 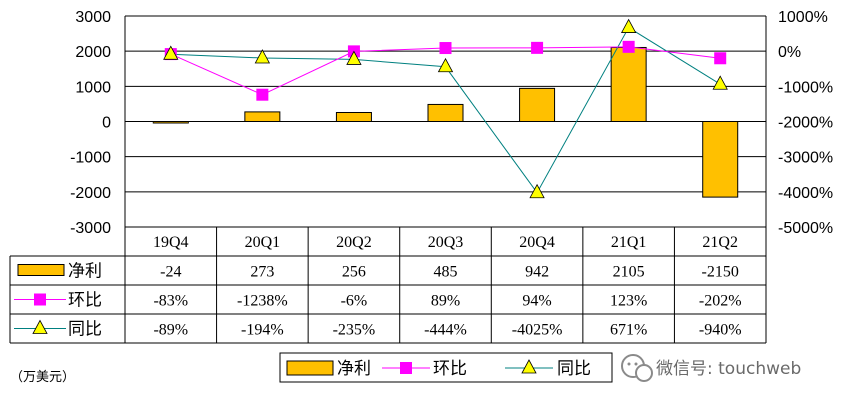 What do you see at coordinates (85, 330) in the screenshot?
I see `table-row-label: 同比` at bounding box center [85, 330].